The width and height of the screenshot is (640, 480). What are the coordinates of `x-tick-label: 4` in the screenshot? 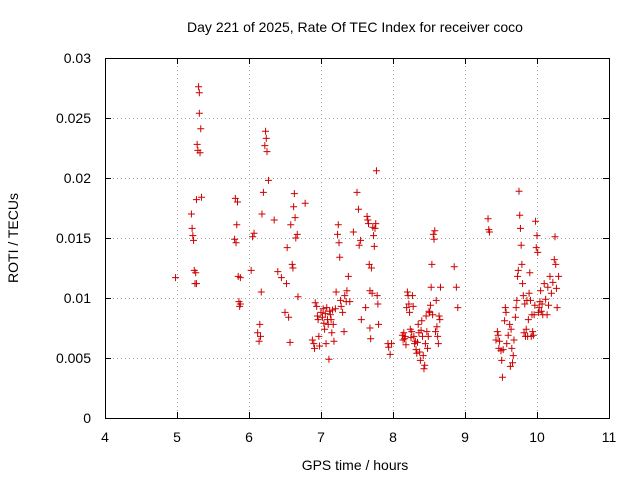 It's located at (105, 437).